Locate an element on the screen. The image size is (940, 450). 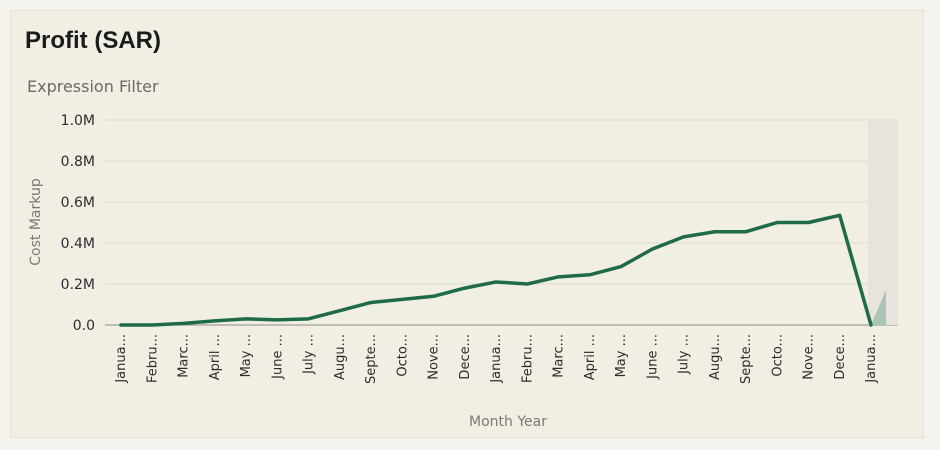
expression-filter-label: Expression Filter is located at coordinates (93, 86).